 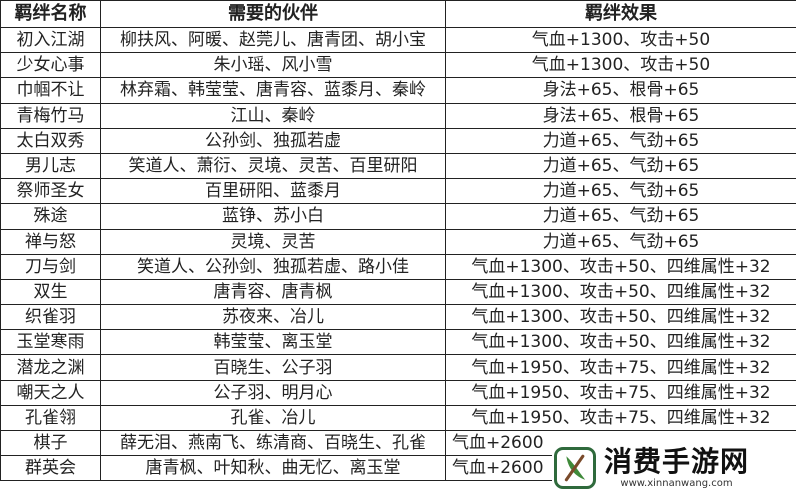 I want to click on leaf-logo-icon, so click(x=575, y=468).